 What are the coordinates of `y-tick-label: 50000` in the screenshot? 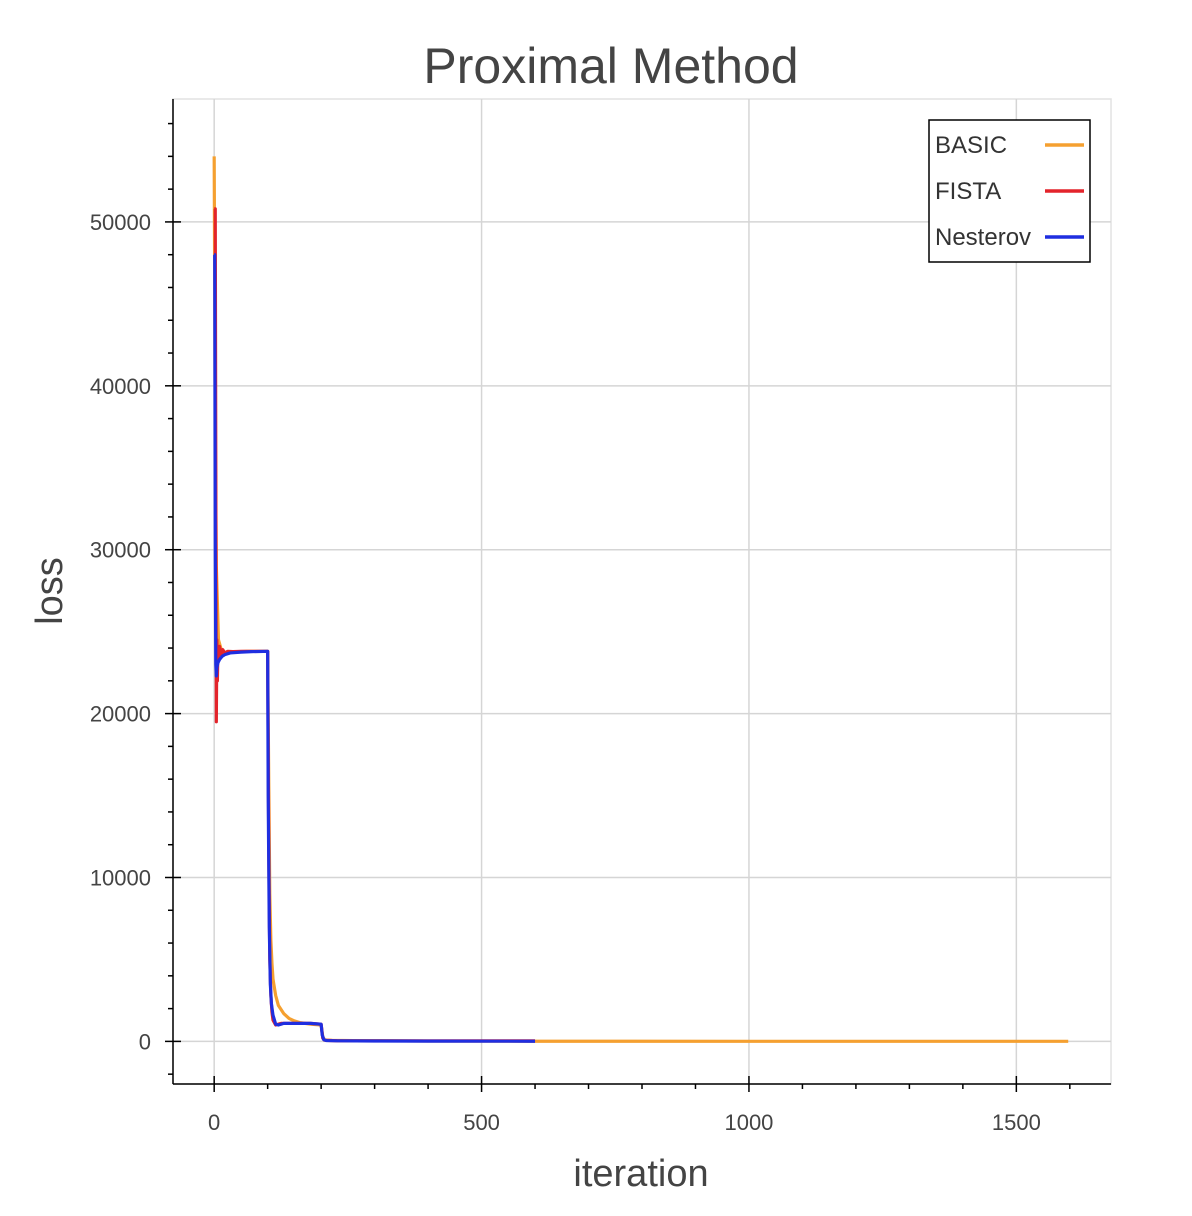 It's located at (120, 222).